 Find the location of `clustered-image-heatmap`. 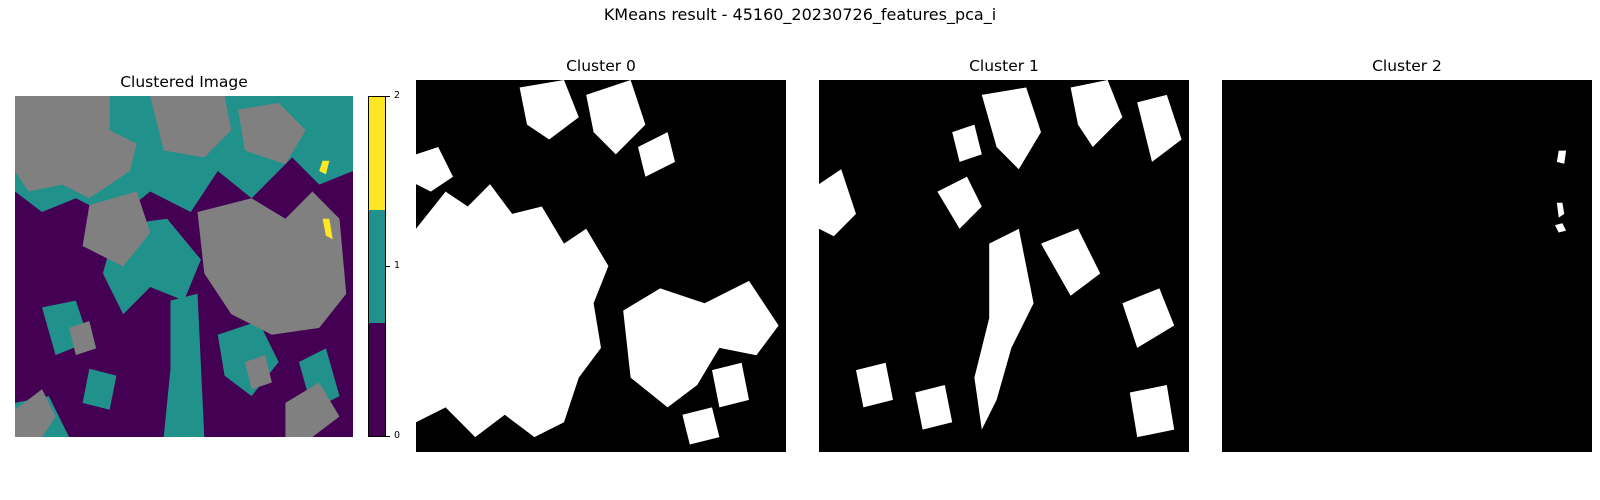

clustered-image-heatmap is located at coordinates (184, 266).